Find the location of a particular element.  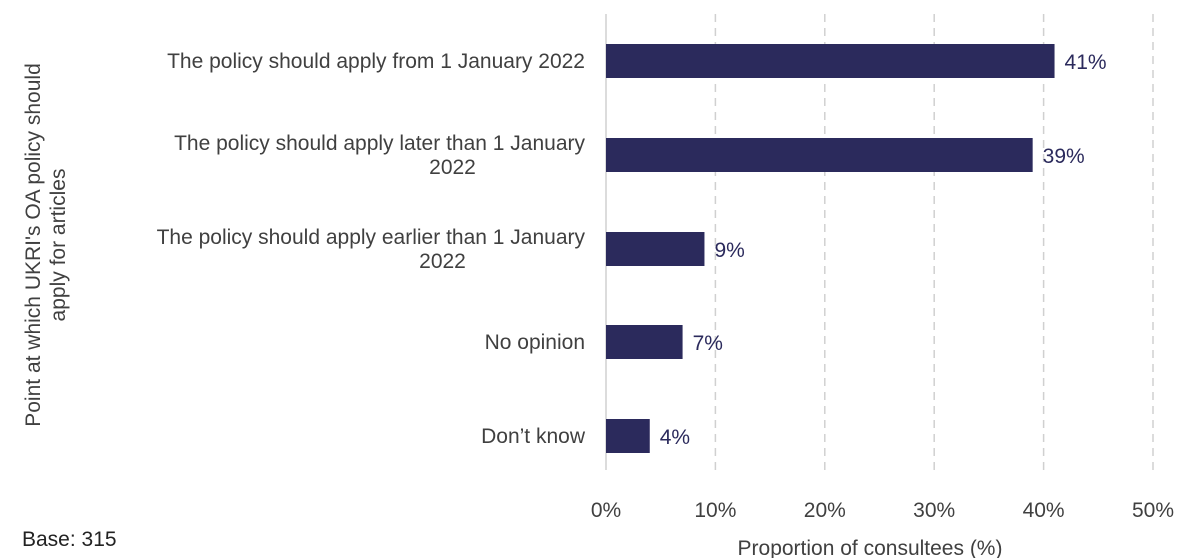

y-axis-title-line: apply for articles is located at coordinates (58, 245).